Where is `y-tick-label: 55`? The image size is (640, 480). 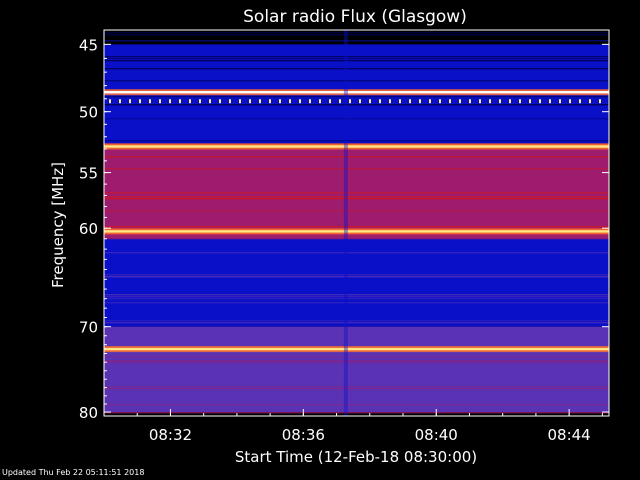
y-tick-label: 55 is located at coordinates (88, 174).